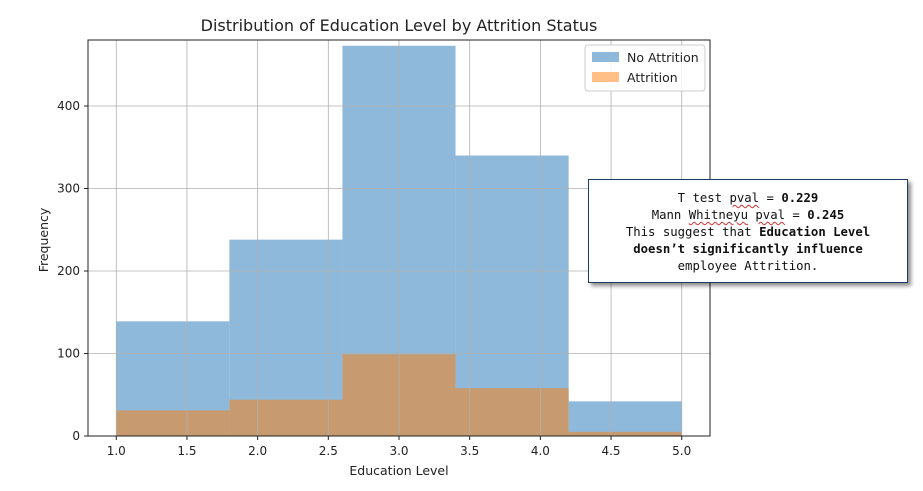 This screenshot has width=923, height=491. Describe the element at coordinates (76, 436) in the screenshot. I see `y-tick-label: 0` at that location.